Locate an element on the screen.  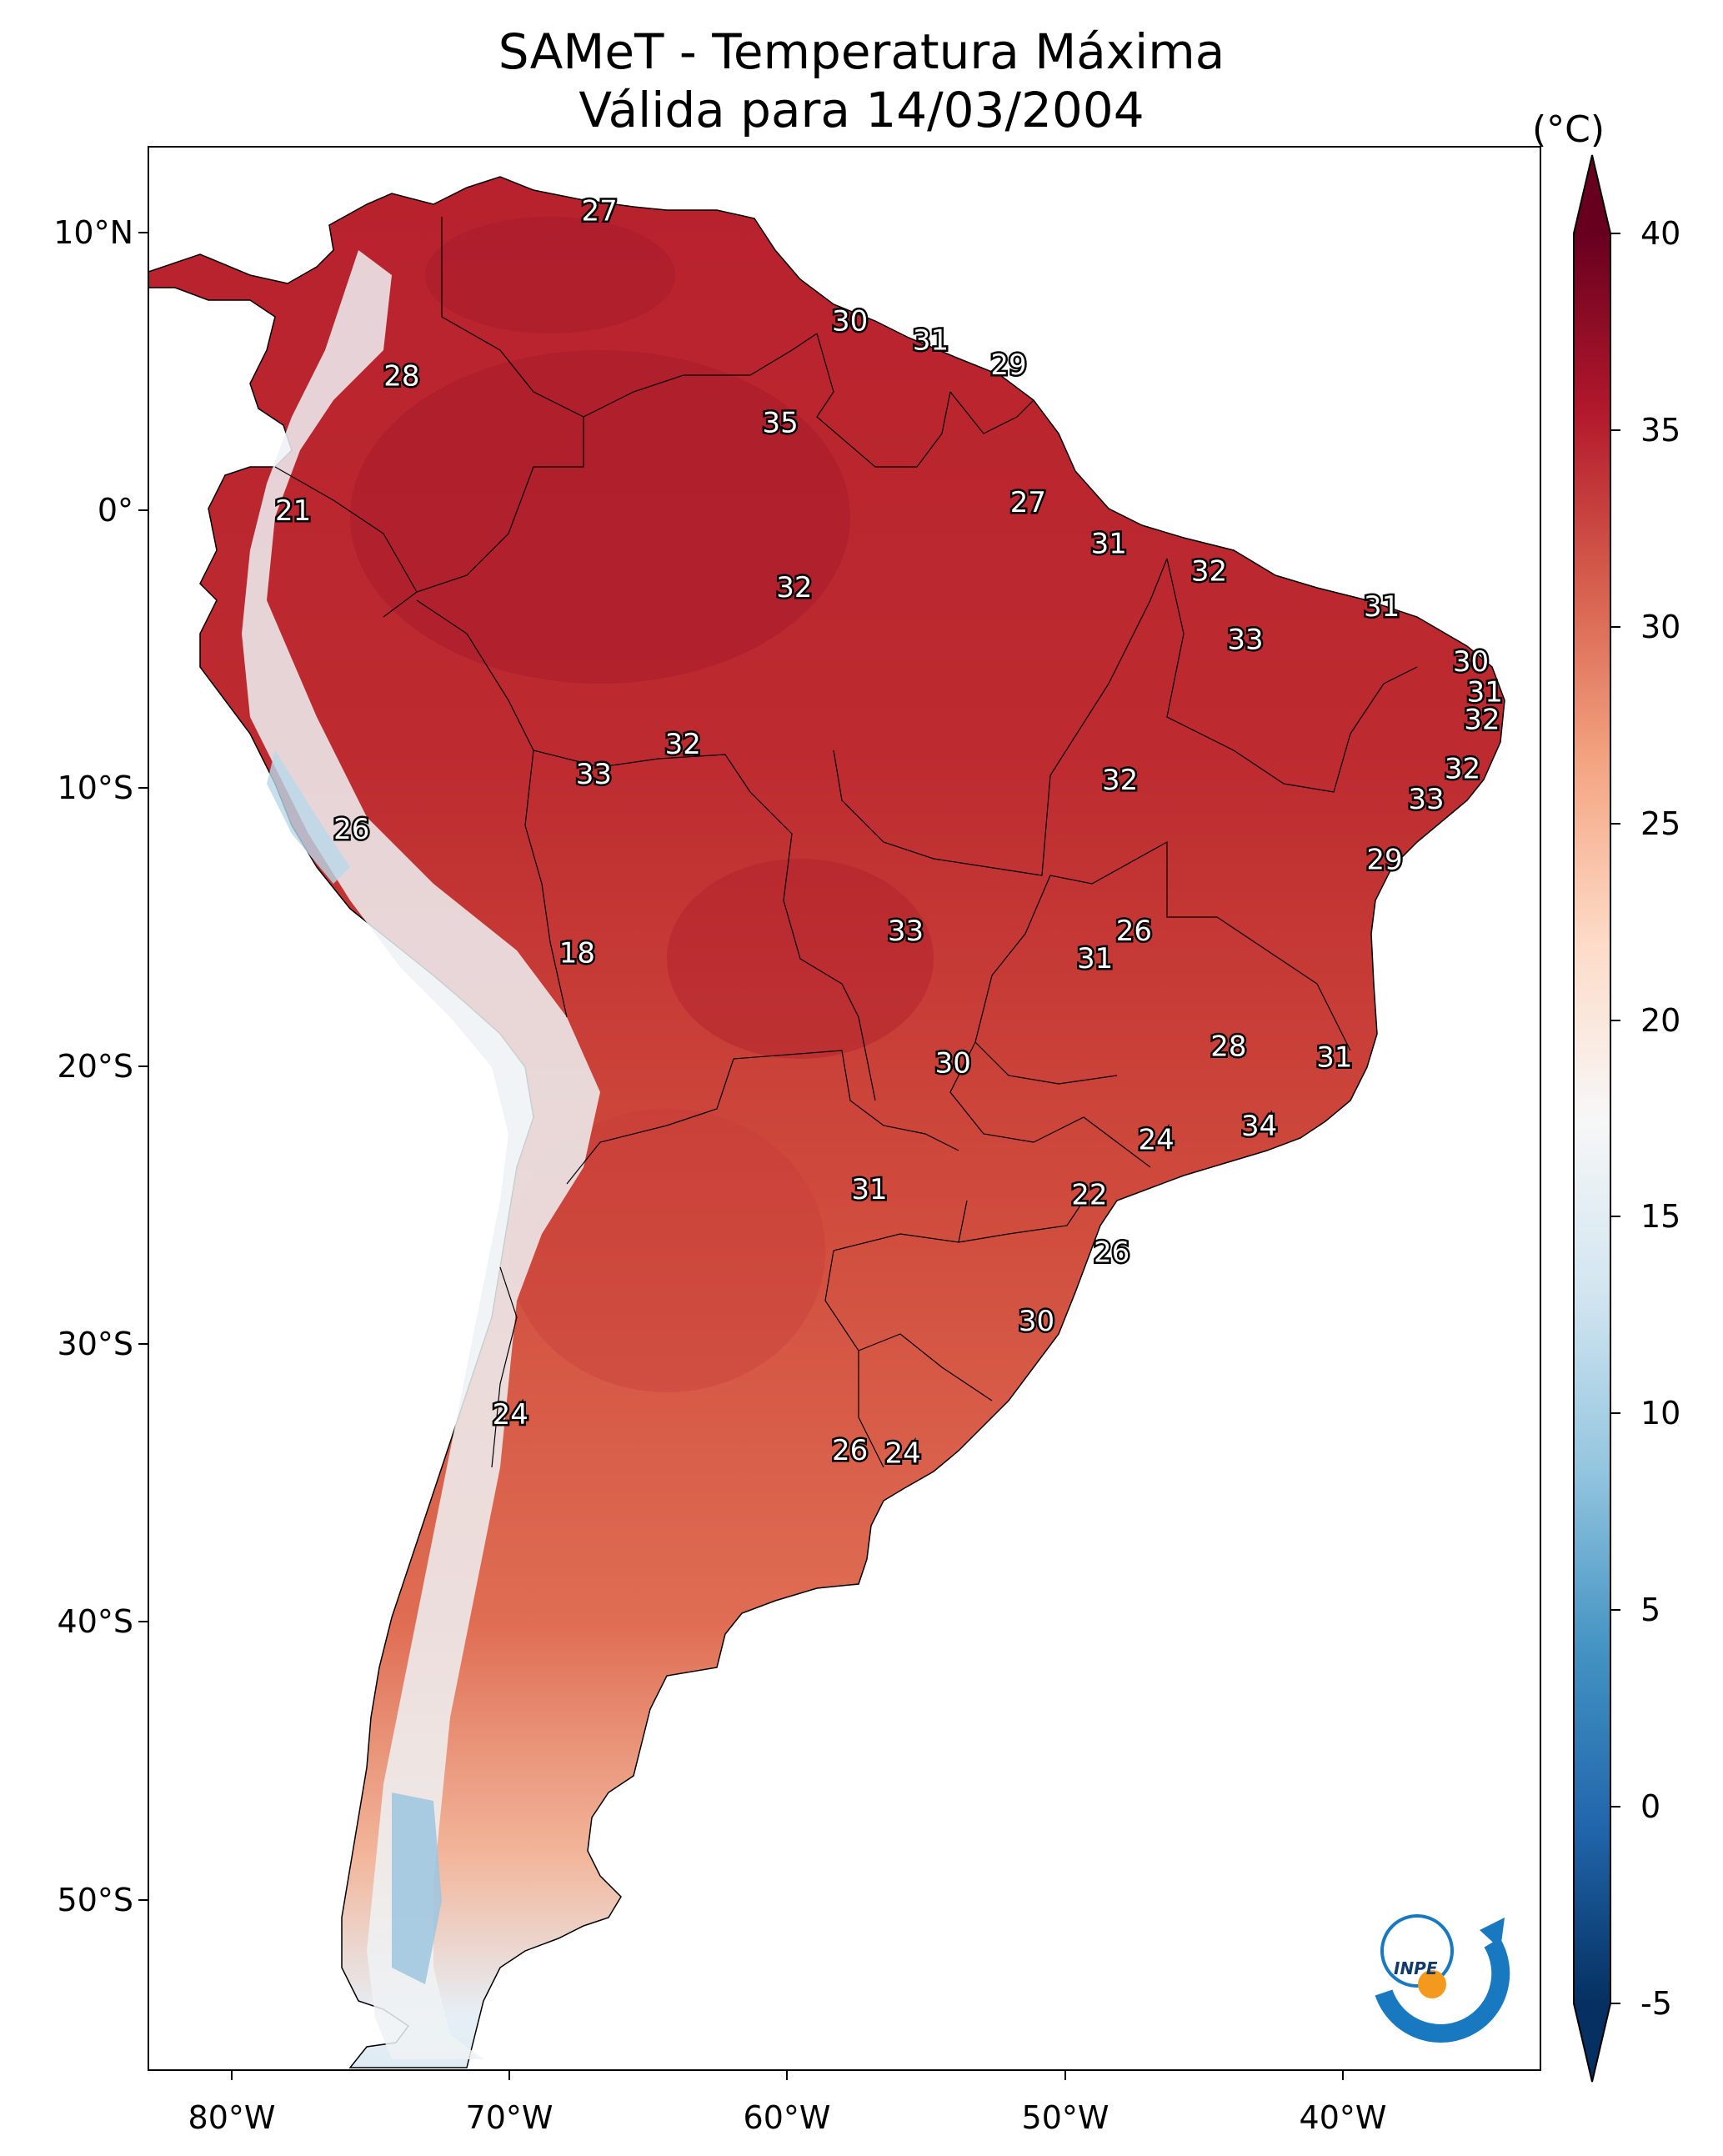
colorbar-tick-10: 10 is located at coordinates (1661, 1413).